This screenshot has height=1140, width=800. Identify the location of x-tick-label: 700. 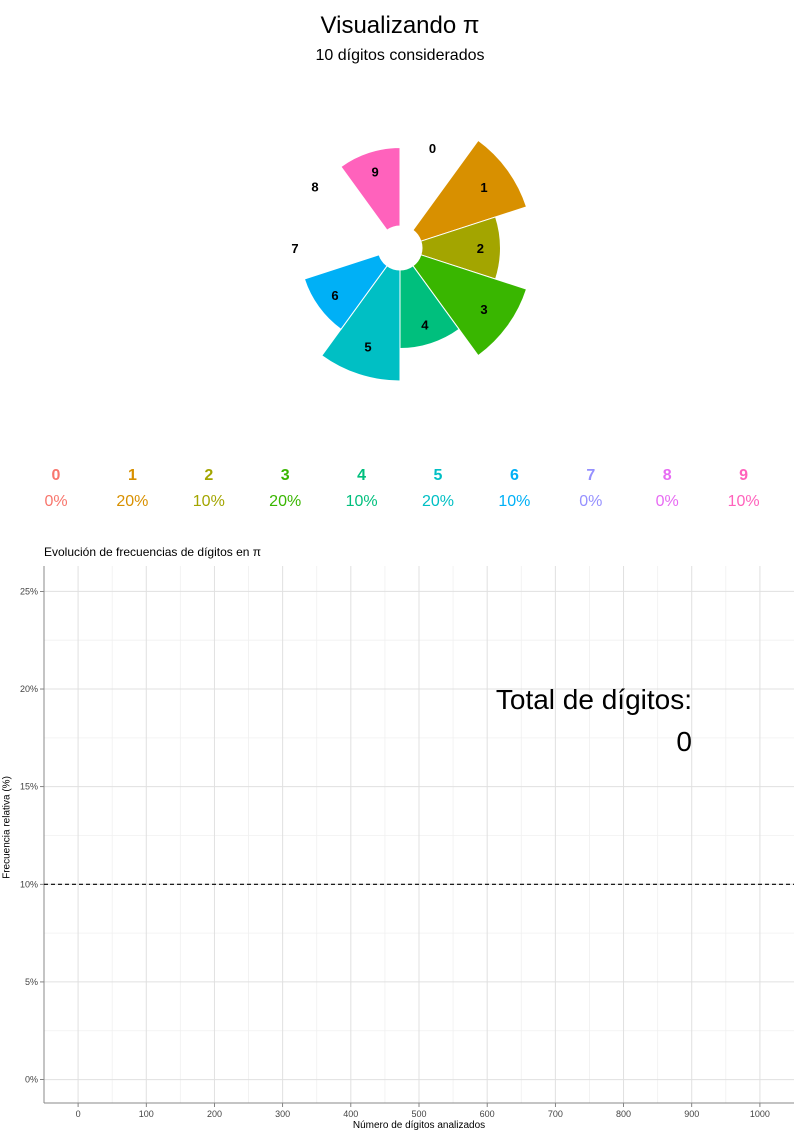
(555, 1114).